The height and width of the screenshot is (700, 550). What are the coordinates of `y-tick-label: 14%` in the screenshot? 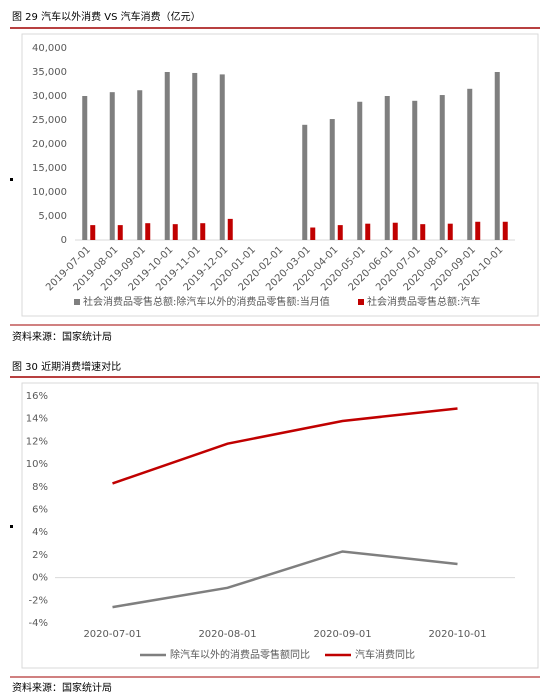 It's located at (37, 419).